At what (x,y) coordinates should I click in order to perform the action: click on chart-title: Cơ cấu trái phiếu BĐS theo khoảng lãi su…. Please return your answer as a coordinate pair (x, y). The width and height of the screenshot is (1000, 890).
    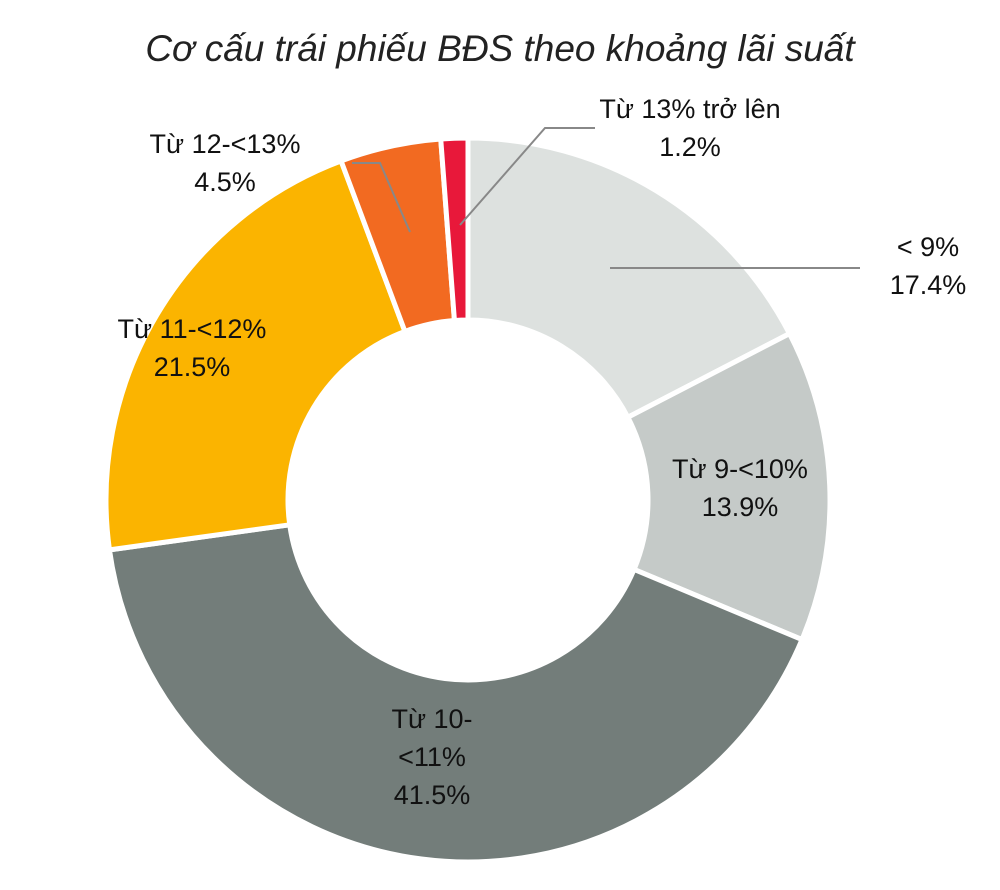
    Looking at the image, I should click on (500, 48).